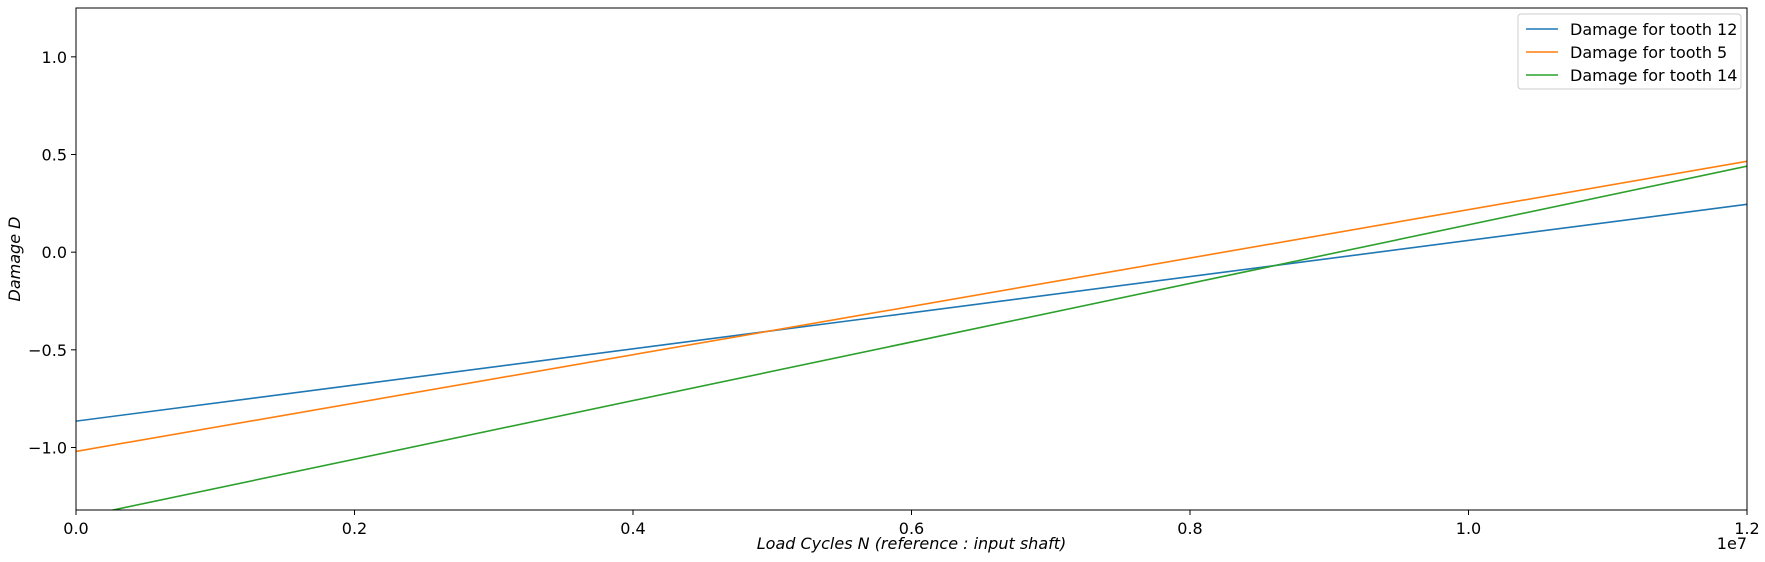 Image resolution: width=1765 pixels, height=562 pixels. What do you see at coordinates (47, 447) in the screenshot?
I see `y-tick-label: −1.0` at bounding box center [47, 447].